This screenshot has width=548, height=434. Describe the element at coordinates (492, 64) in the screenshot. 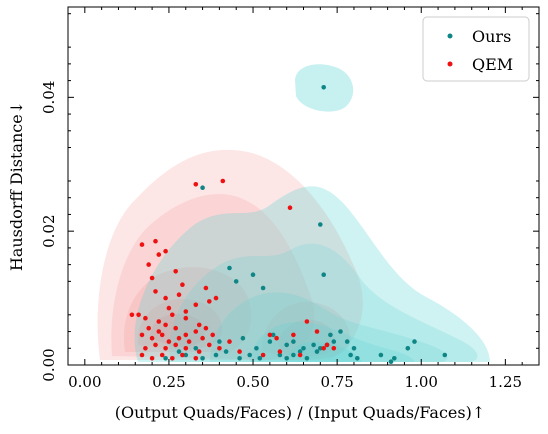

I see `legend-label-qem: QEM` at that location.